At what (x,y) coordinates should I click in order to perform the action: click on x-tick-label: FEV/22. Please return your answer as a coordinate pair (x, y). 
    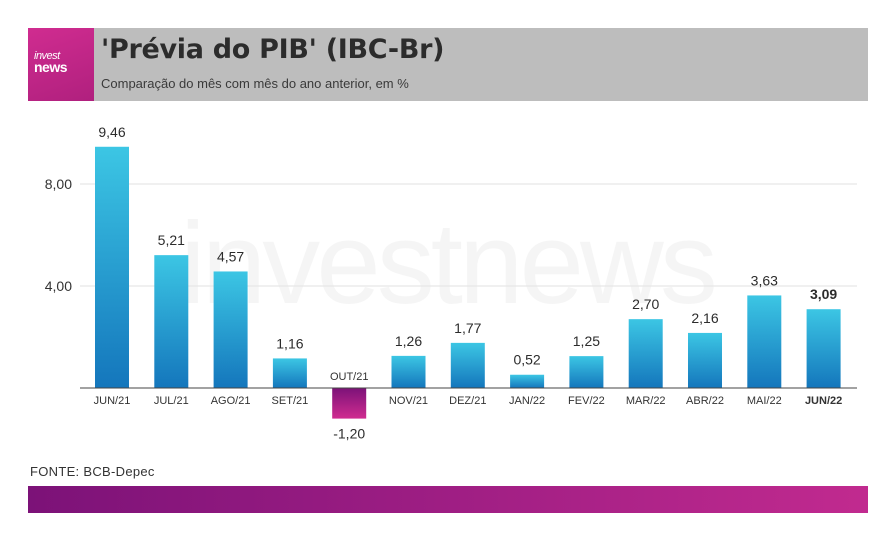
    Looking at the image, I should click on (586, 401).